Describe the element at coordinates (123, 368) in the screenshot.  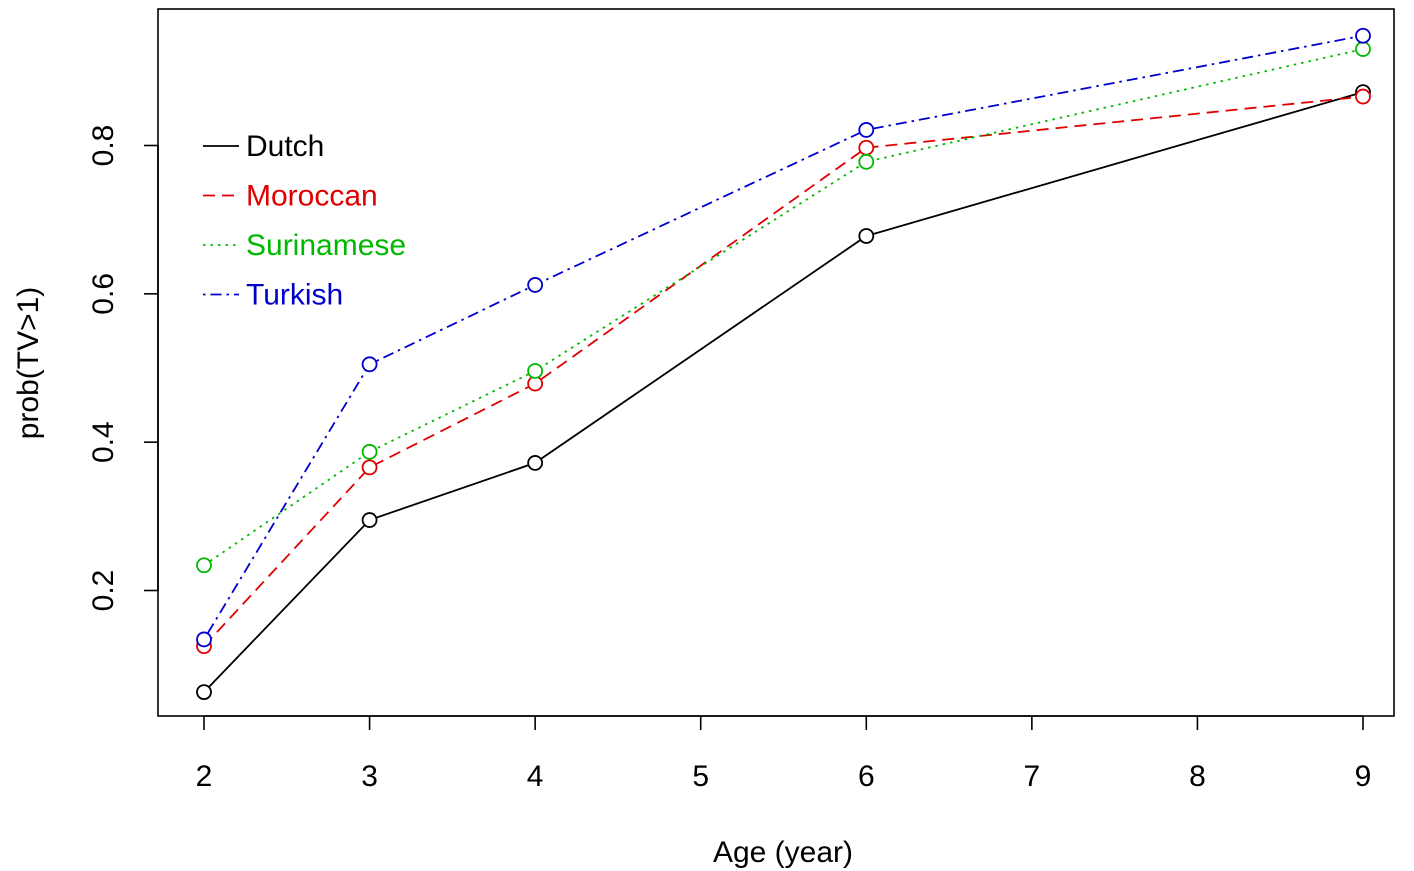
I see `y-axis: 0.2 0.4 0.6 0.8` at that location.